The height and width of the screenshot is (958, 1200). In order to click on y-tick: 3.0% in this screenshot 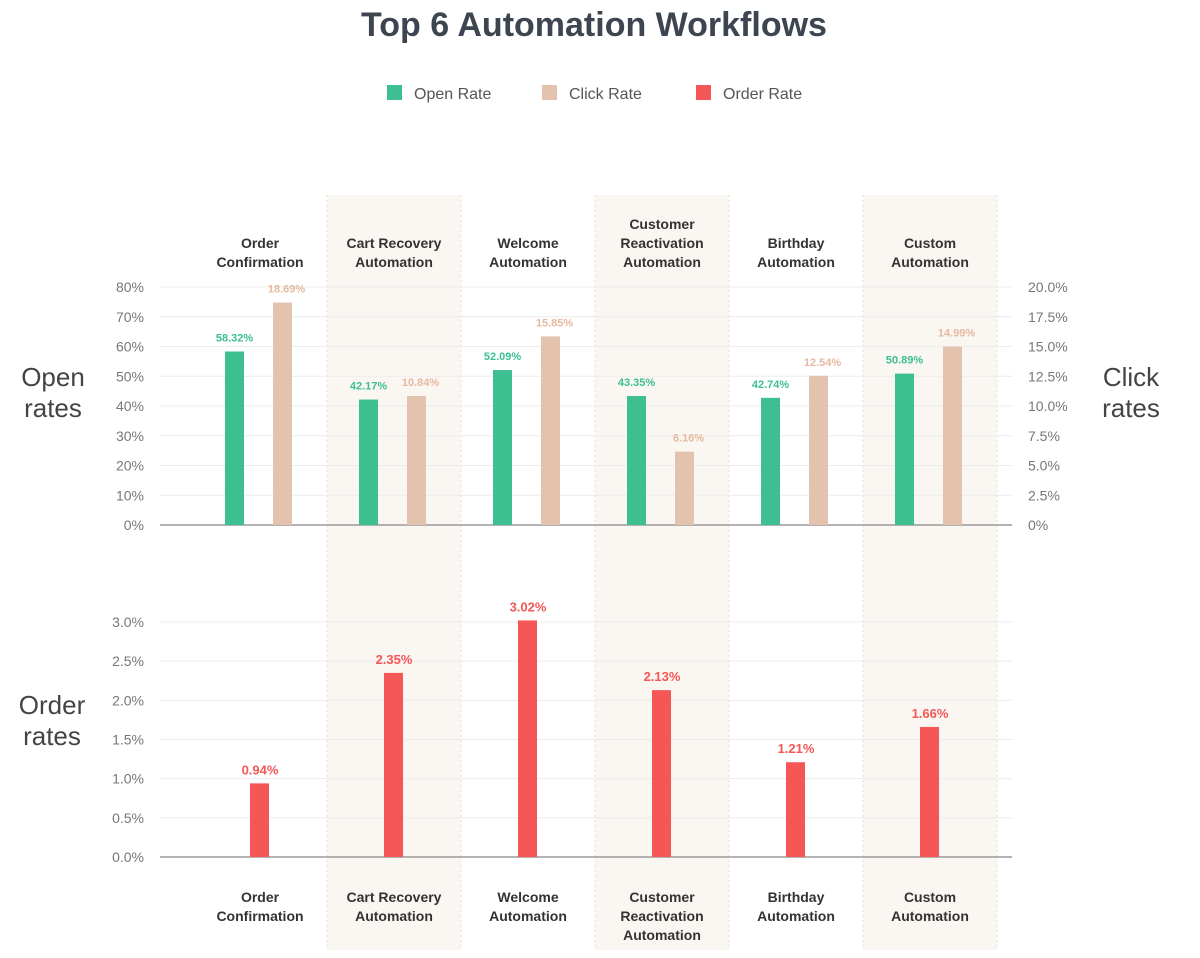, I will do `click(128, 622)`.